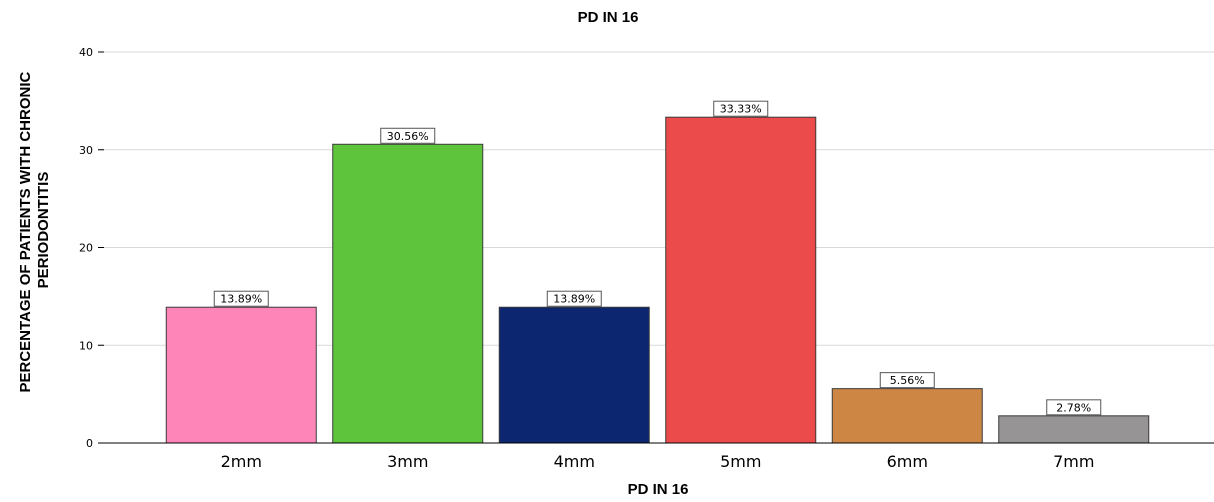  What do you see at coordinates (658, 489) in the screenshot?
I see `x-axis-title: PD IN 16` at bounding box center [658, 489].